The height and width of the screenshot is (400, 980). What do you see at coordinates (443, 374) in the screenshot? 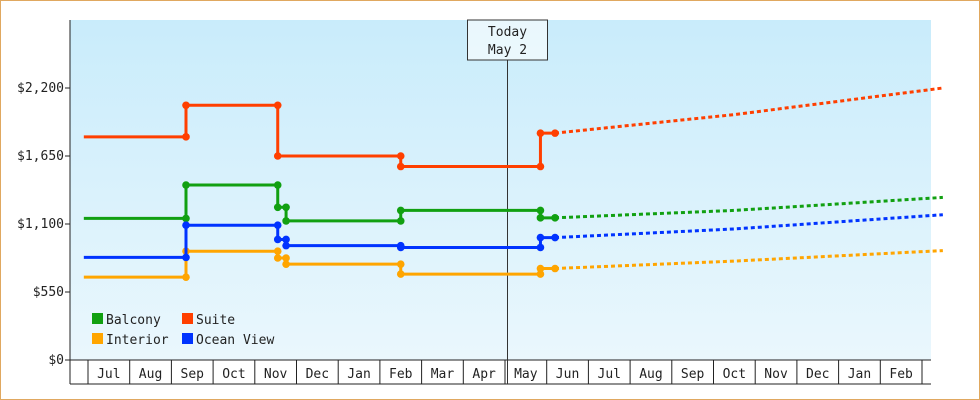
I see `x-tick-label: Mar` at bounding box center [443, 374].